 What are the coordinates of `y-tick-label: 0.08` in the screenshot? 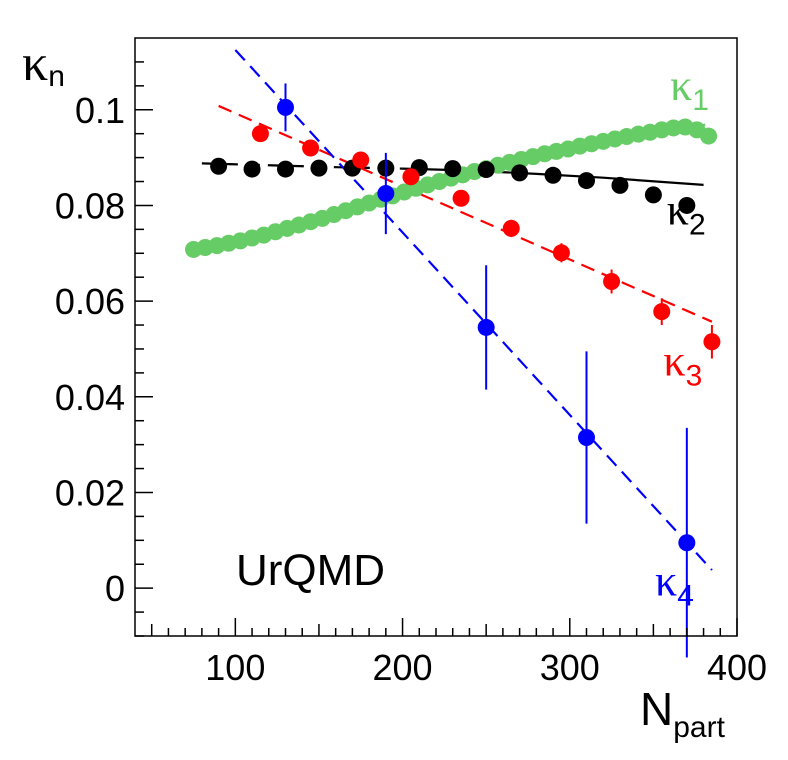 It's located at (90, 205).